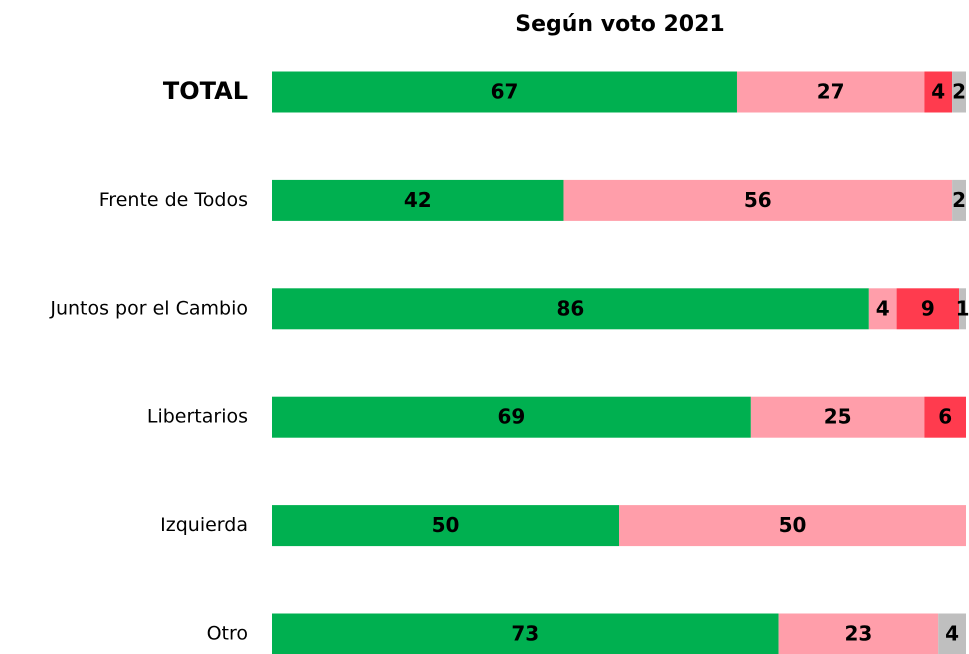 The height and width of the screenshot is (654, 969). I want to click on segment-label: 73, so click(525, 634).